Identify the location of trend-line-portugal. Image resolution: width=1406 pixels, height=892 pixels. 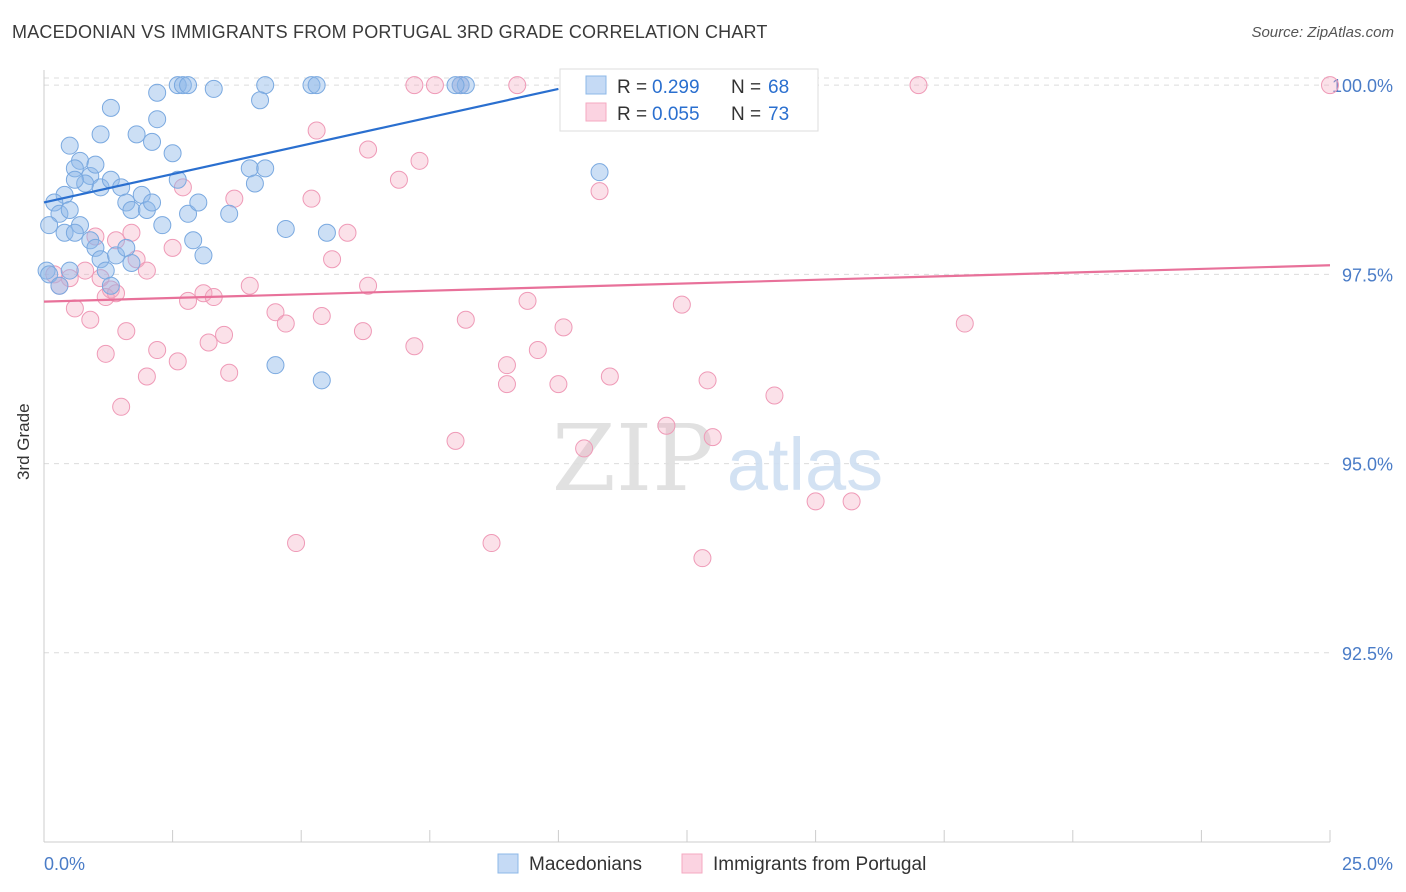
(687, 283).